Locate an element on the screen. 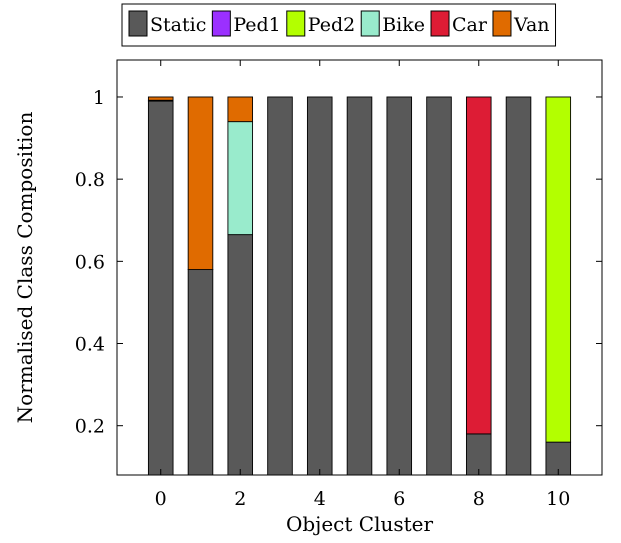 The image size is (621, 543). x-axis-title: Object Cluster is located at coordinates (360, 524).